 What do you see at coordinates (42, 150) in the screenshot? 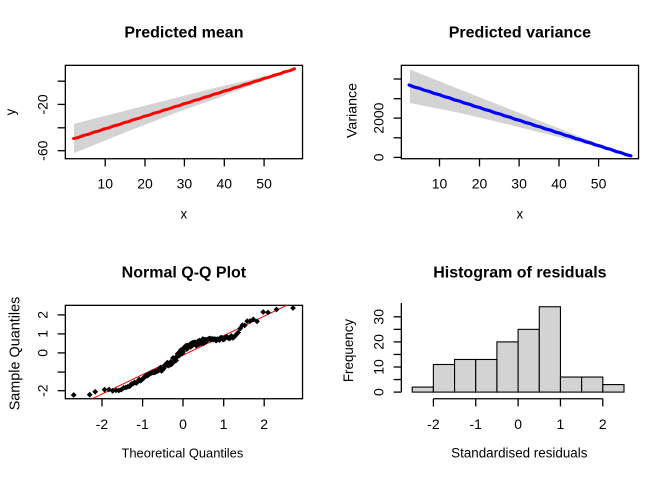
I see `svg-text: -60` at bounding box center [42, 150].